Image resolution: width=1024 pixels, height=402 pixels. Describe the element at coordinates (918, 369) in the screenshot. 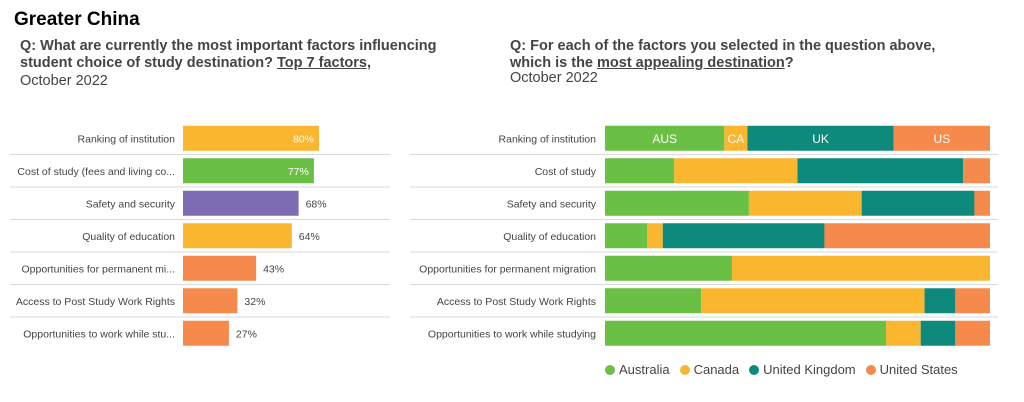

I see `legend-label: United States` at that location.